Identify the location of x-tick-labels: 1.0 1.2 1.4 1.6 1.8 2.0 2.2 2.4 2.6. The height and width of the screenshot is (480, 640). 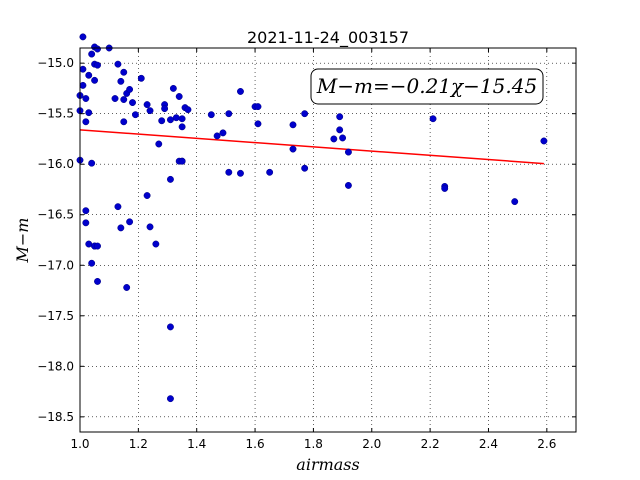
(313, 444).